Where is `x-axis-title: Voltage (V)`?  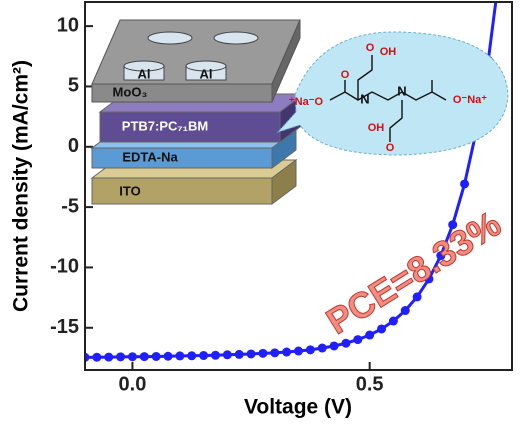
x-axis-title: Voltage (V) is located at coordinates (298, 407).